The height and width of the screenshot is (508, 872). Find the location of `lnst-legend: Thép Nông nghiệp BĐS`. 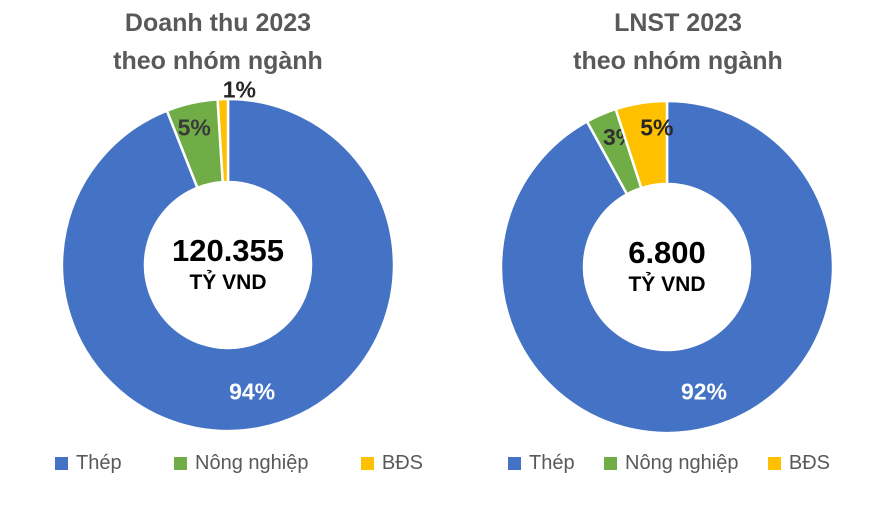

lnst-legend: Thép Nông nghiệp BĐS is located at coordinates (669, 463).